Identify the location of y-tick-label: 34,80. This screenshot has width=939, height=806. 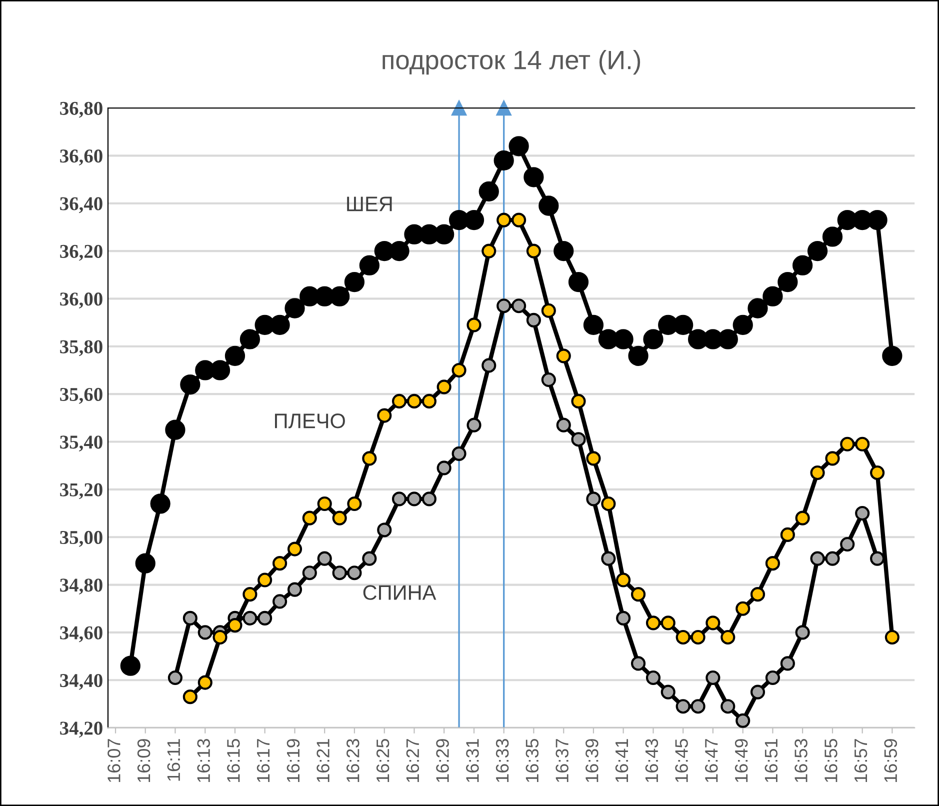
(81, 586).